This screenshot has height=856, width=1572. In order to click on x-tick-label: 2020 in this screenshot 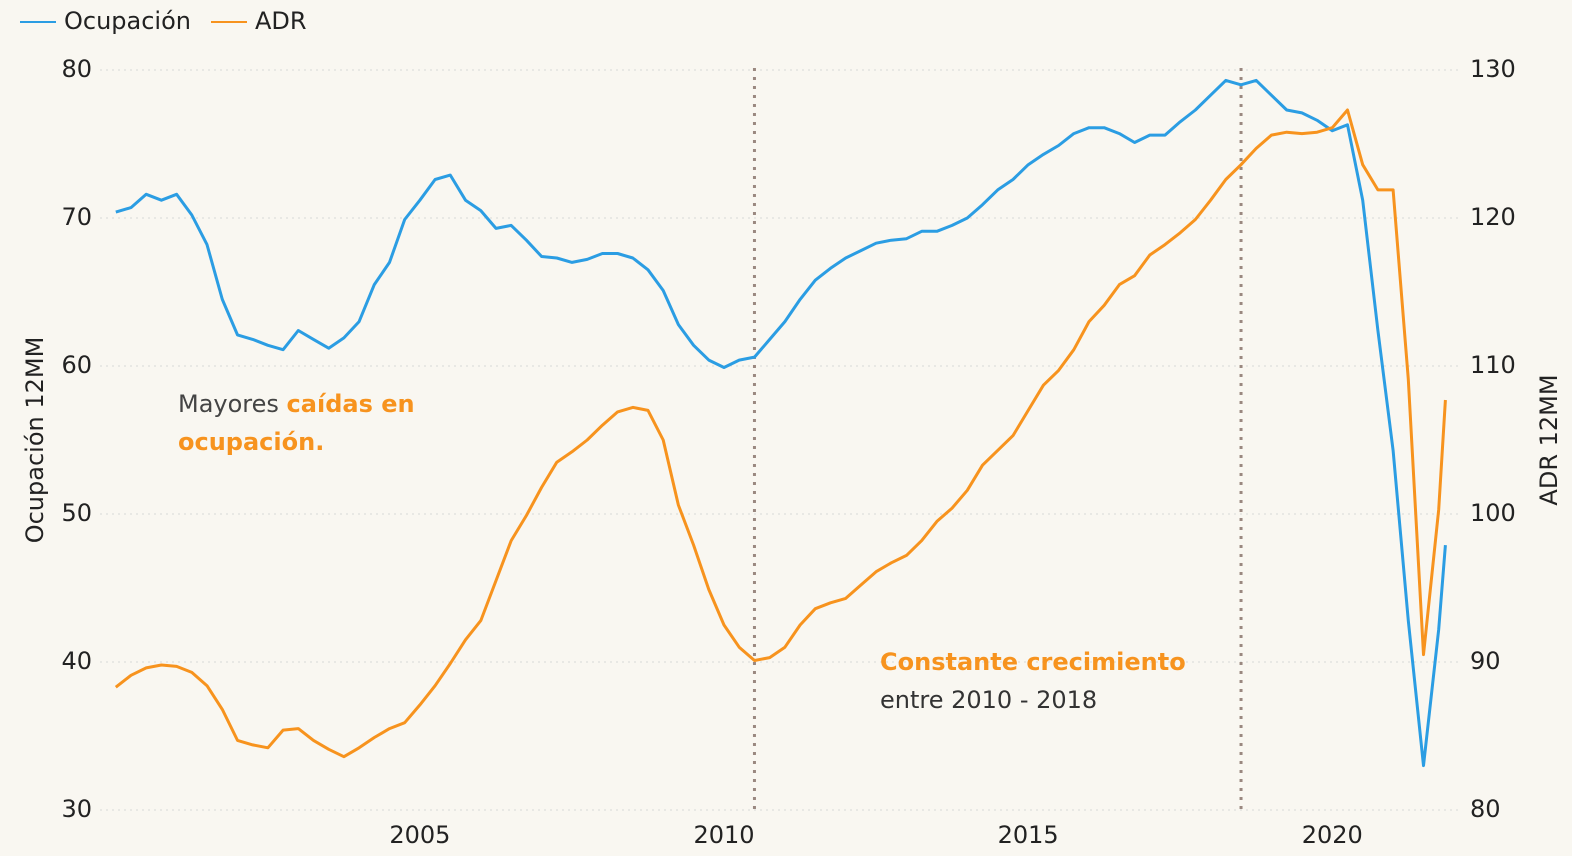, I will do `click(1332, 835)`.